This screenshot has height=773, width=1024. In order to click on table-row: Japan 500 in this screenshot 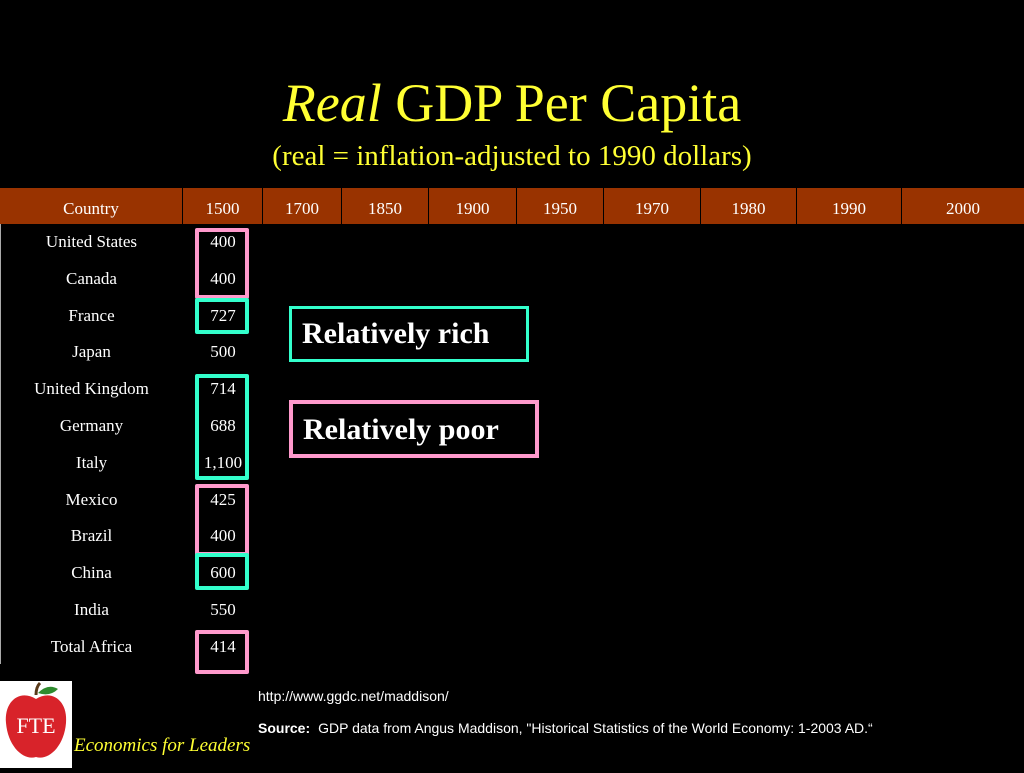, I will do `click(512, 352)`.